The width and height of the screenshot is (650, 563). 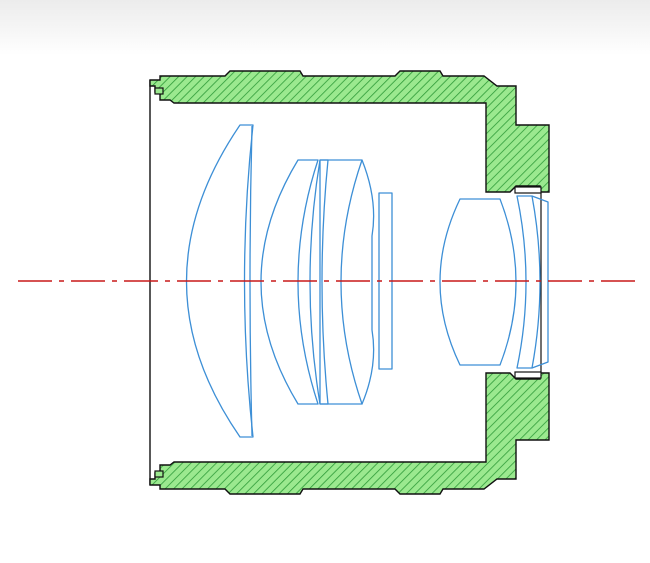 I want to click on rear-mount-ring, so click(x=528, y=282).